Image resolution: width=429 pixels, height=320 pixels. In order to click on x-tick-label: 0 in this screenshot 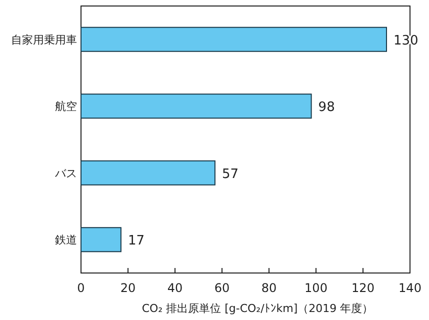, I will do `click(81, 288)`.